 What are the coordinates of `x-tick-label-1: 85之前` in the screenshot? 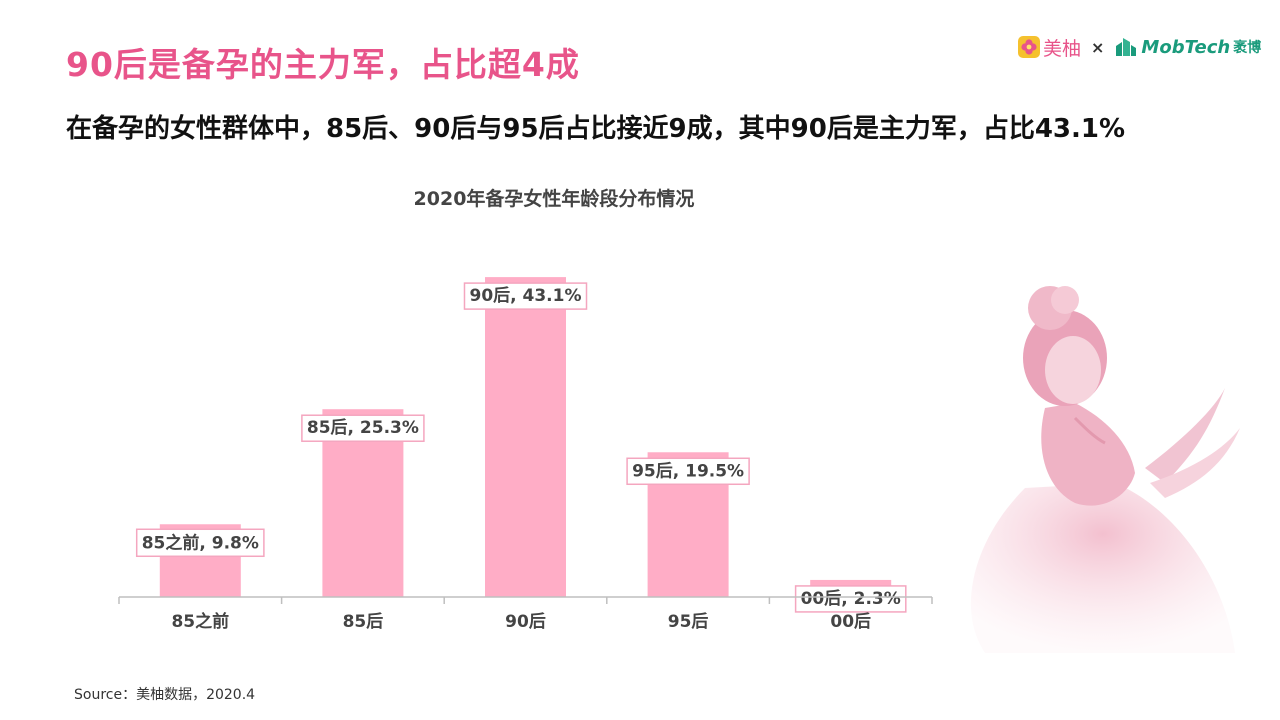 It's located at (200, 621).